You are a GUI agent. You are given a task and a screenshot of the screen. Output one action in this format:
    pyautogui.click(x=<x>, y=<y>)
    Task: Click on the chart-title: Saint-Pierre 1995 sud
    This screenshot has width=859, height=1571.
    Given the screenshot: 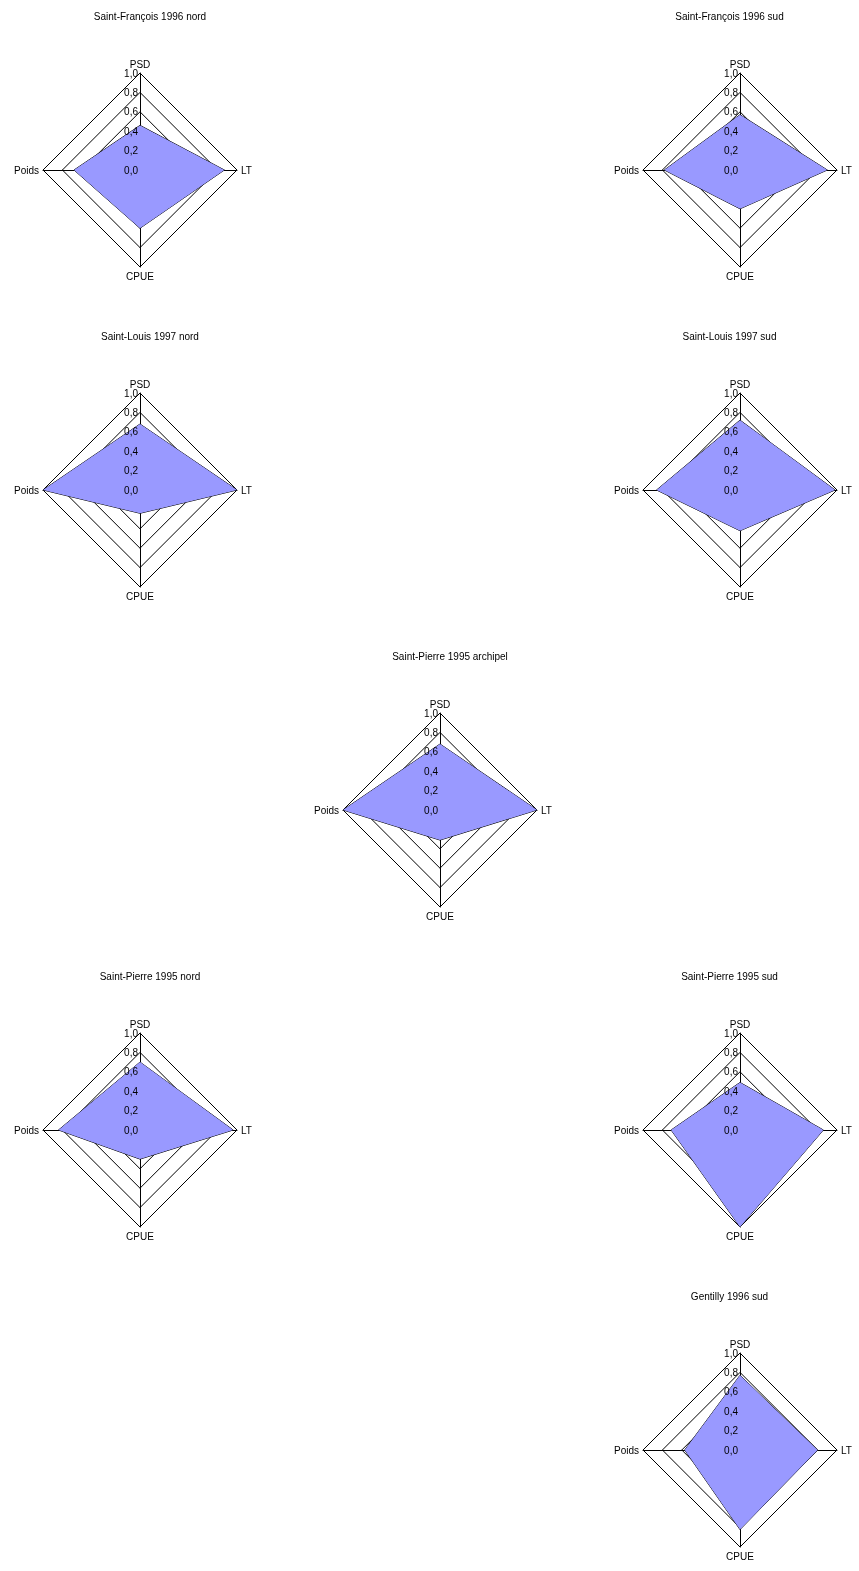 What is the action you would take?
    pyautogui.click(x=729, y=976)
    